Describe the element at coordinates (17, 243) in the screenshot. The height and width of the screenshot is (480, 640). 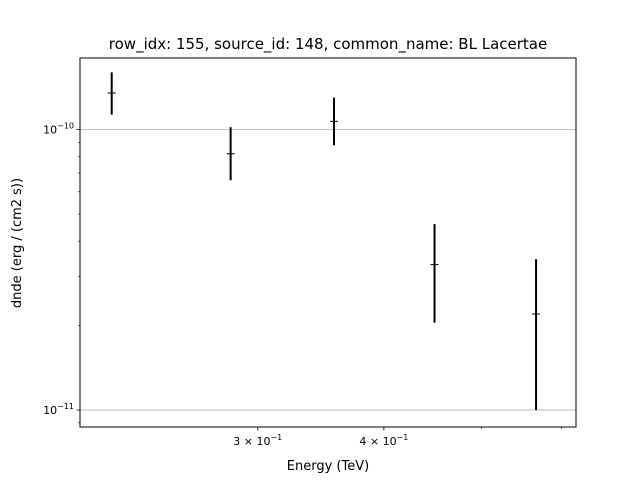
I see `y-axis-label: dnde (erg / (cm2 s))` at that location.